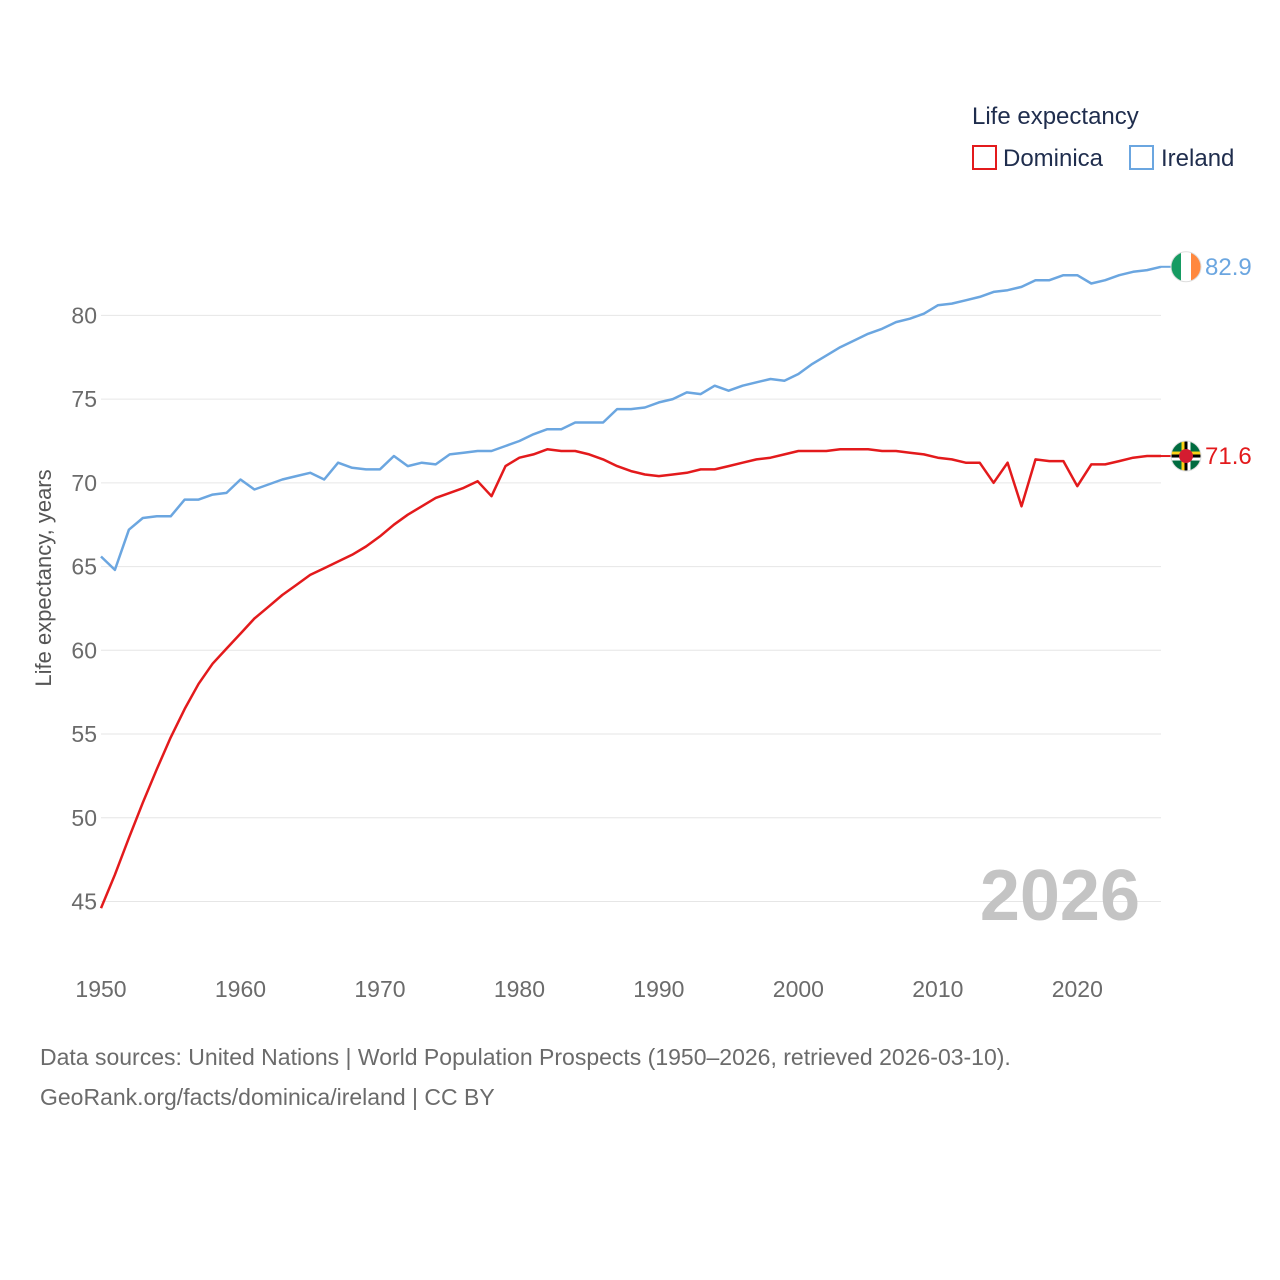 The width and height of the screenshot is (1280, 1280). I want to click on legend-label-ireland: Ireland, so click(1197, 158).